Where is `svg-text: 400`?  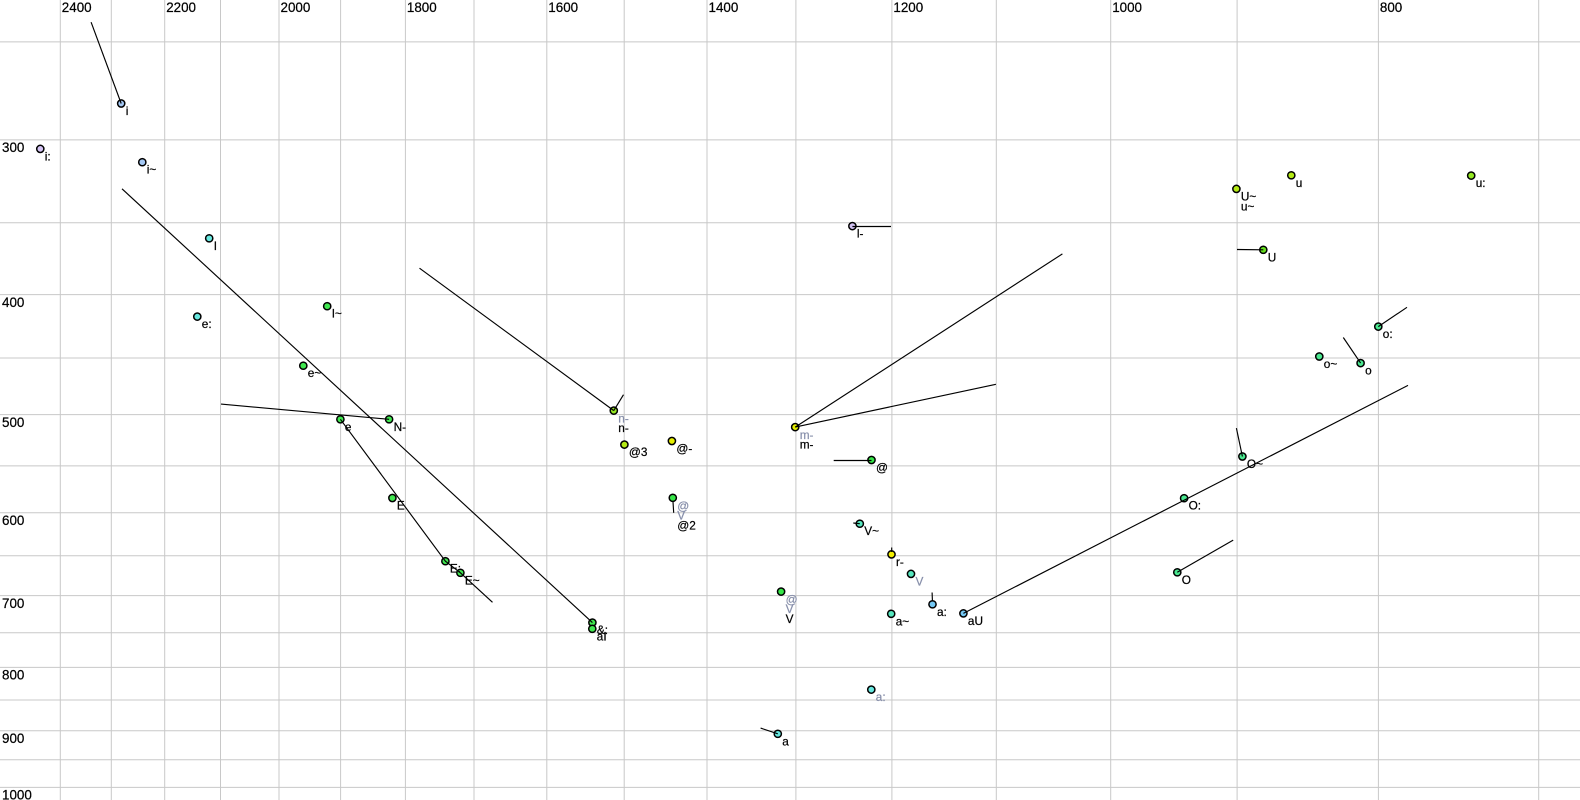
svg-text: 400 is located at coordinates (13, 302).